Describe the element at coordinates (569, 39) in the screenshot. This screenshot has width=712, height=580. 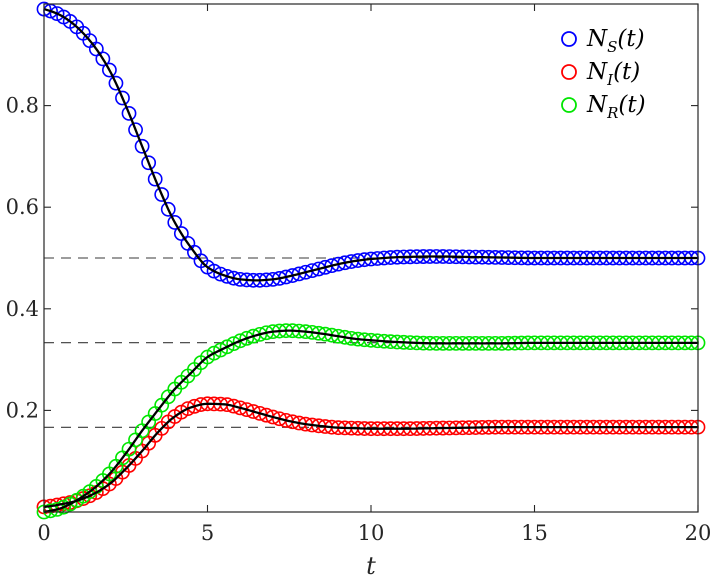
I see `legend-marker-s` at that location.